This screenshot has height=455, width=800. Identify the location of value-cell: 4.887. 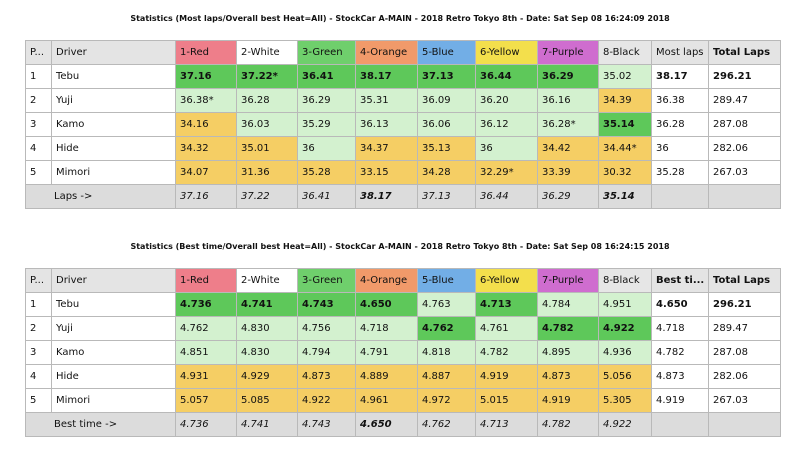
(446, 376).